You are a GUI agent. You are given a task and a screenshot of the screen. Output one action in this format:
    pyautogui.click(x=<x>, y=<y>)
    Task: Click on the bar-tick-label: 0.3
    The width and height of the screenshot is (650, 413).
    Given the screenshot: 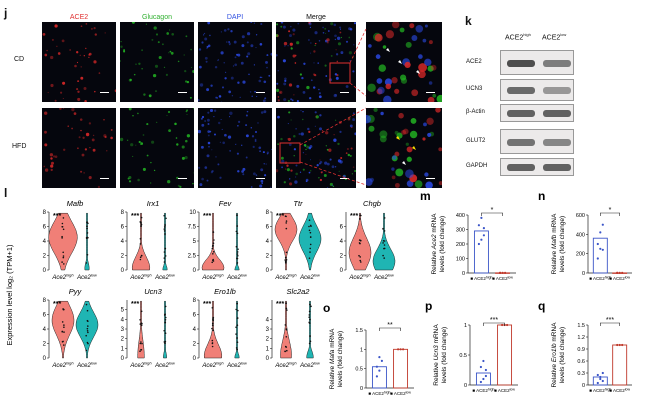 What is the action you would take?
    pyautogui.click(x=581, y=374)
    